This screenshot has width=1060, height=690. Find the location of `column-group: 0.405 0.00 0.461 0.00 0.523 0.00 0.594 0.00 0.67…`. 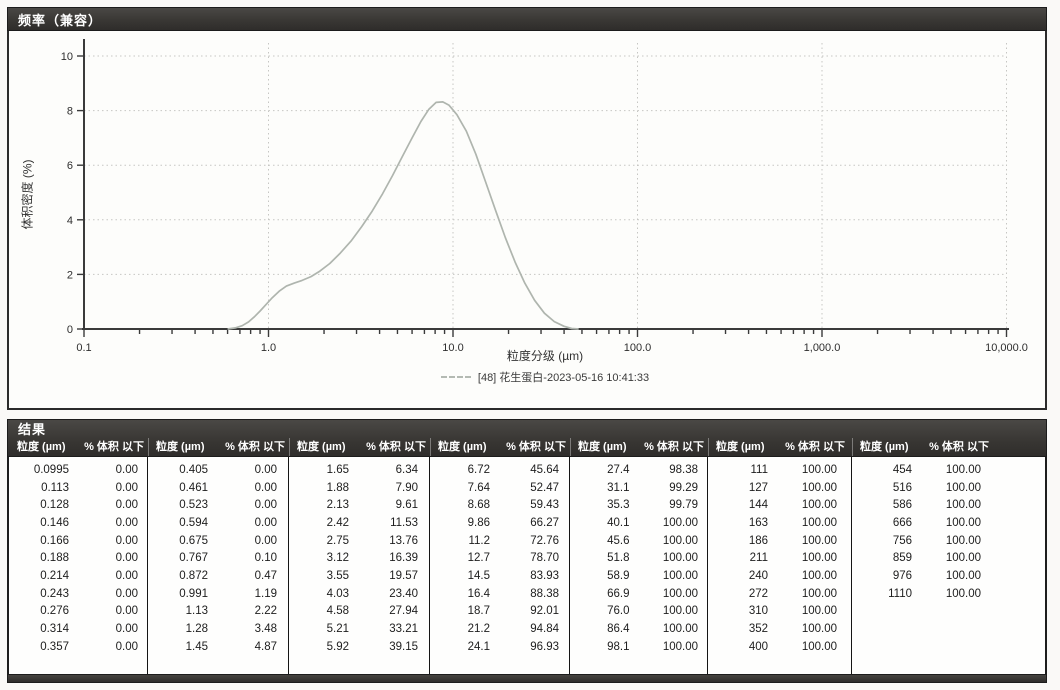

column-group: 0.405 0.00 0.461 0.00 0.523 0.00 0.594 0.00 0.67… is located at coordinates (217, 565).